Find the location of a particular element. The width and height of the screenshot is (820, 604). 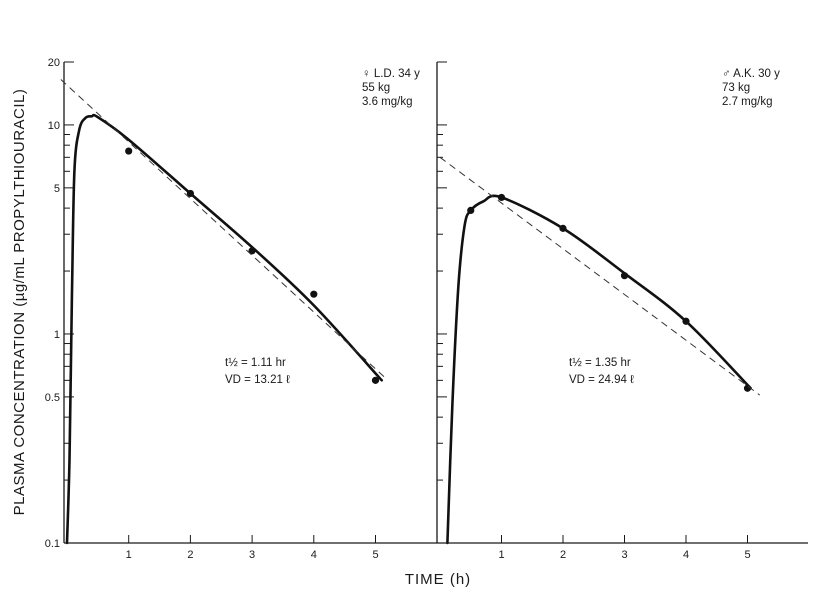

left-y-tick-label: 1 is located at coordinates (57, 335).